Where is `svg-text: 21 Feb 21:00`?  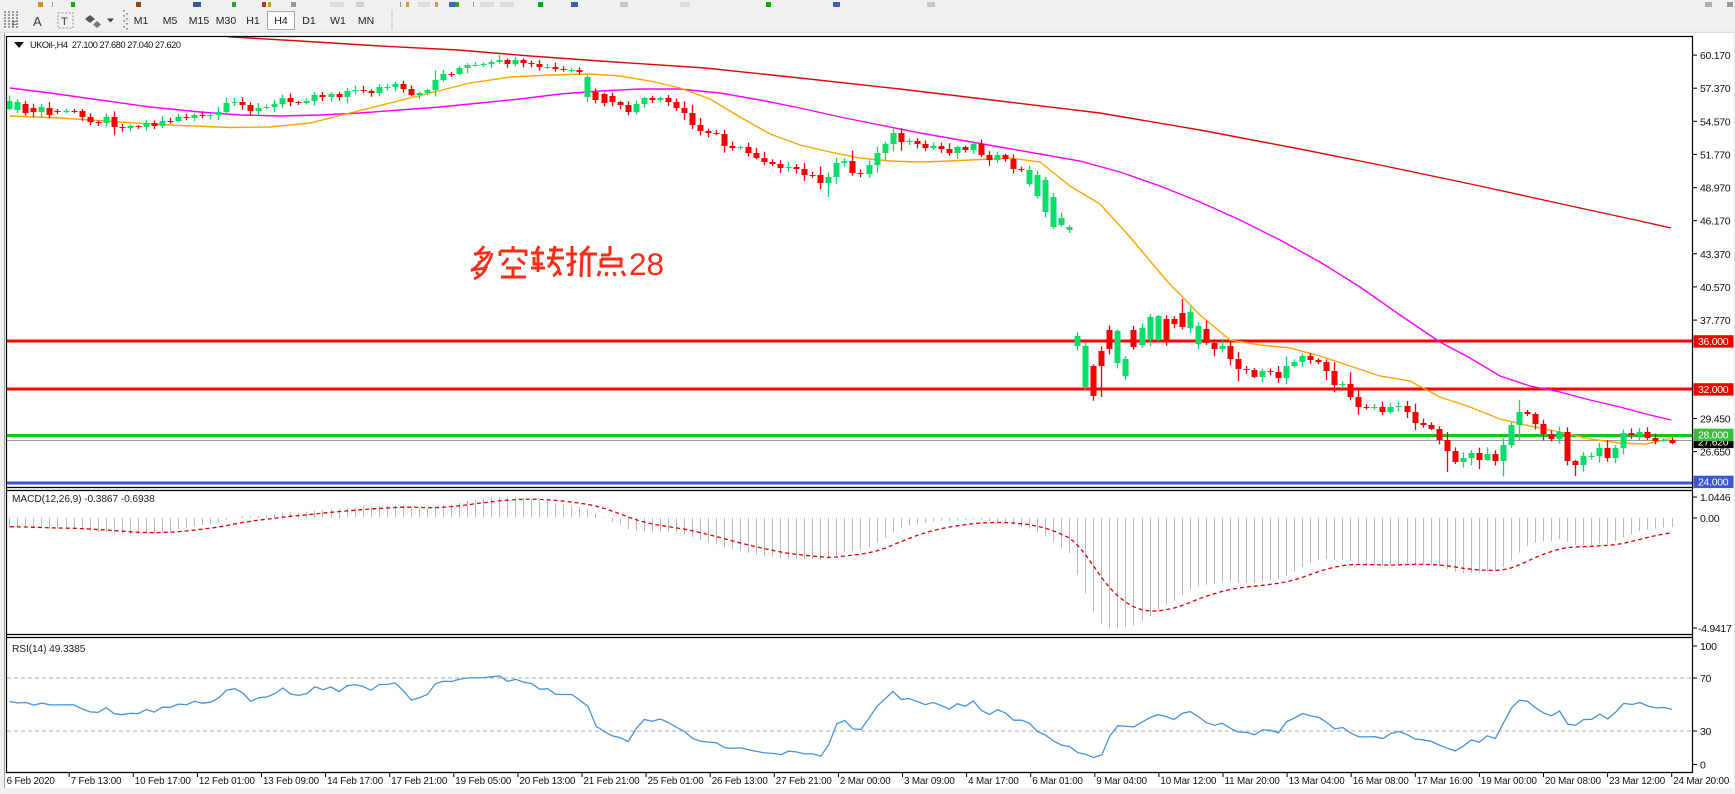
svg-text: 21 Feb 21:00 is located at coordinates (612, 781).